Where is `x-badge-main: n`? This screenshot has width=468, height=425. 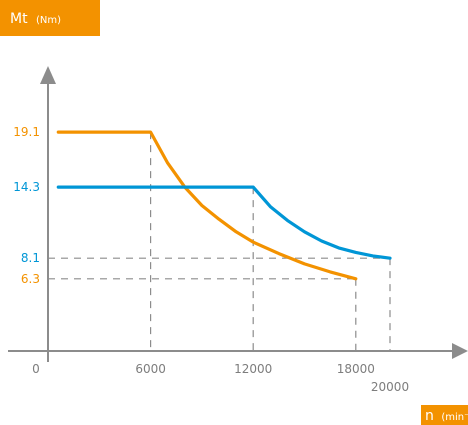 x-badge-main: n is located at coordinates (429, 416).